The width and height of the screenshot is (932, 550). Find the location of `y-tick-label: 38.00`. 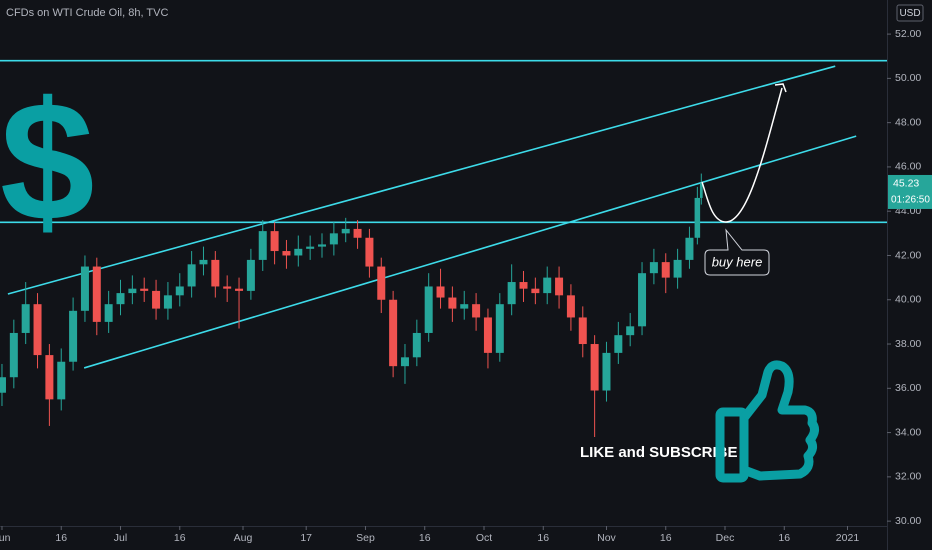

y-tick-label: 38.00 is located at coordinates (908, 344).